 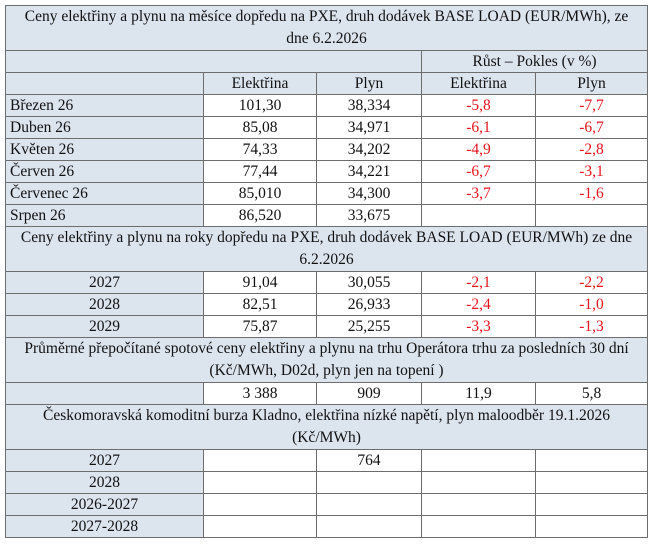 I want to click on value-cell: 33,675, so click(x=369, y=215).